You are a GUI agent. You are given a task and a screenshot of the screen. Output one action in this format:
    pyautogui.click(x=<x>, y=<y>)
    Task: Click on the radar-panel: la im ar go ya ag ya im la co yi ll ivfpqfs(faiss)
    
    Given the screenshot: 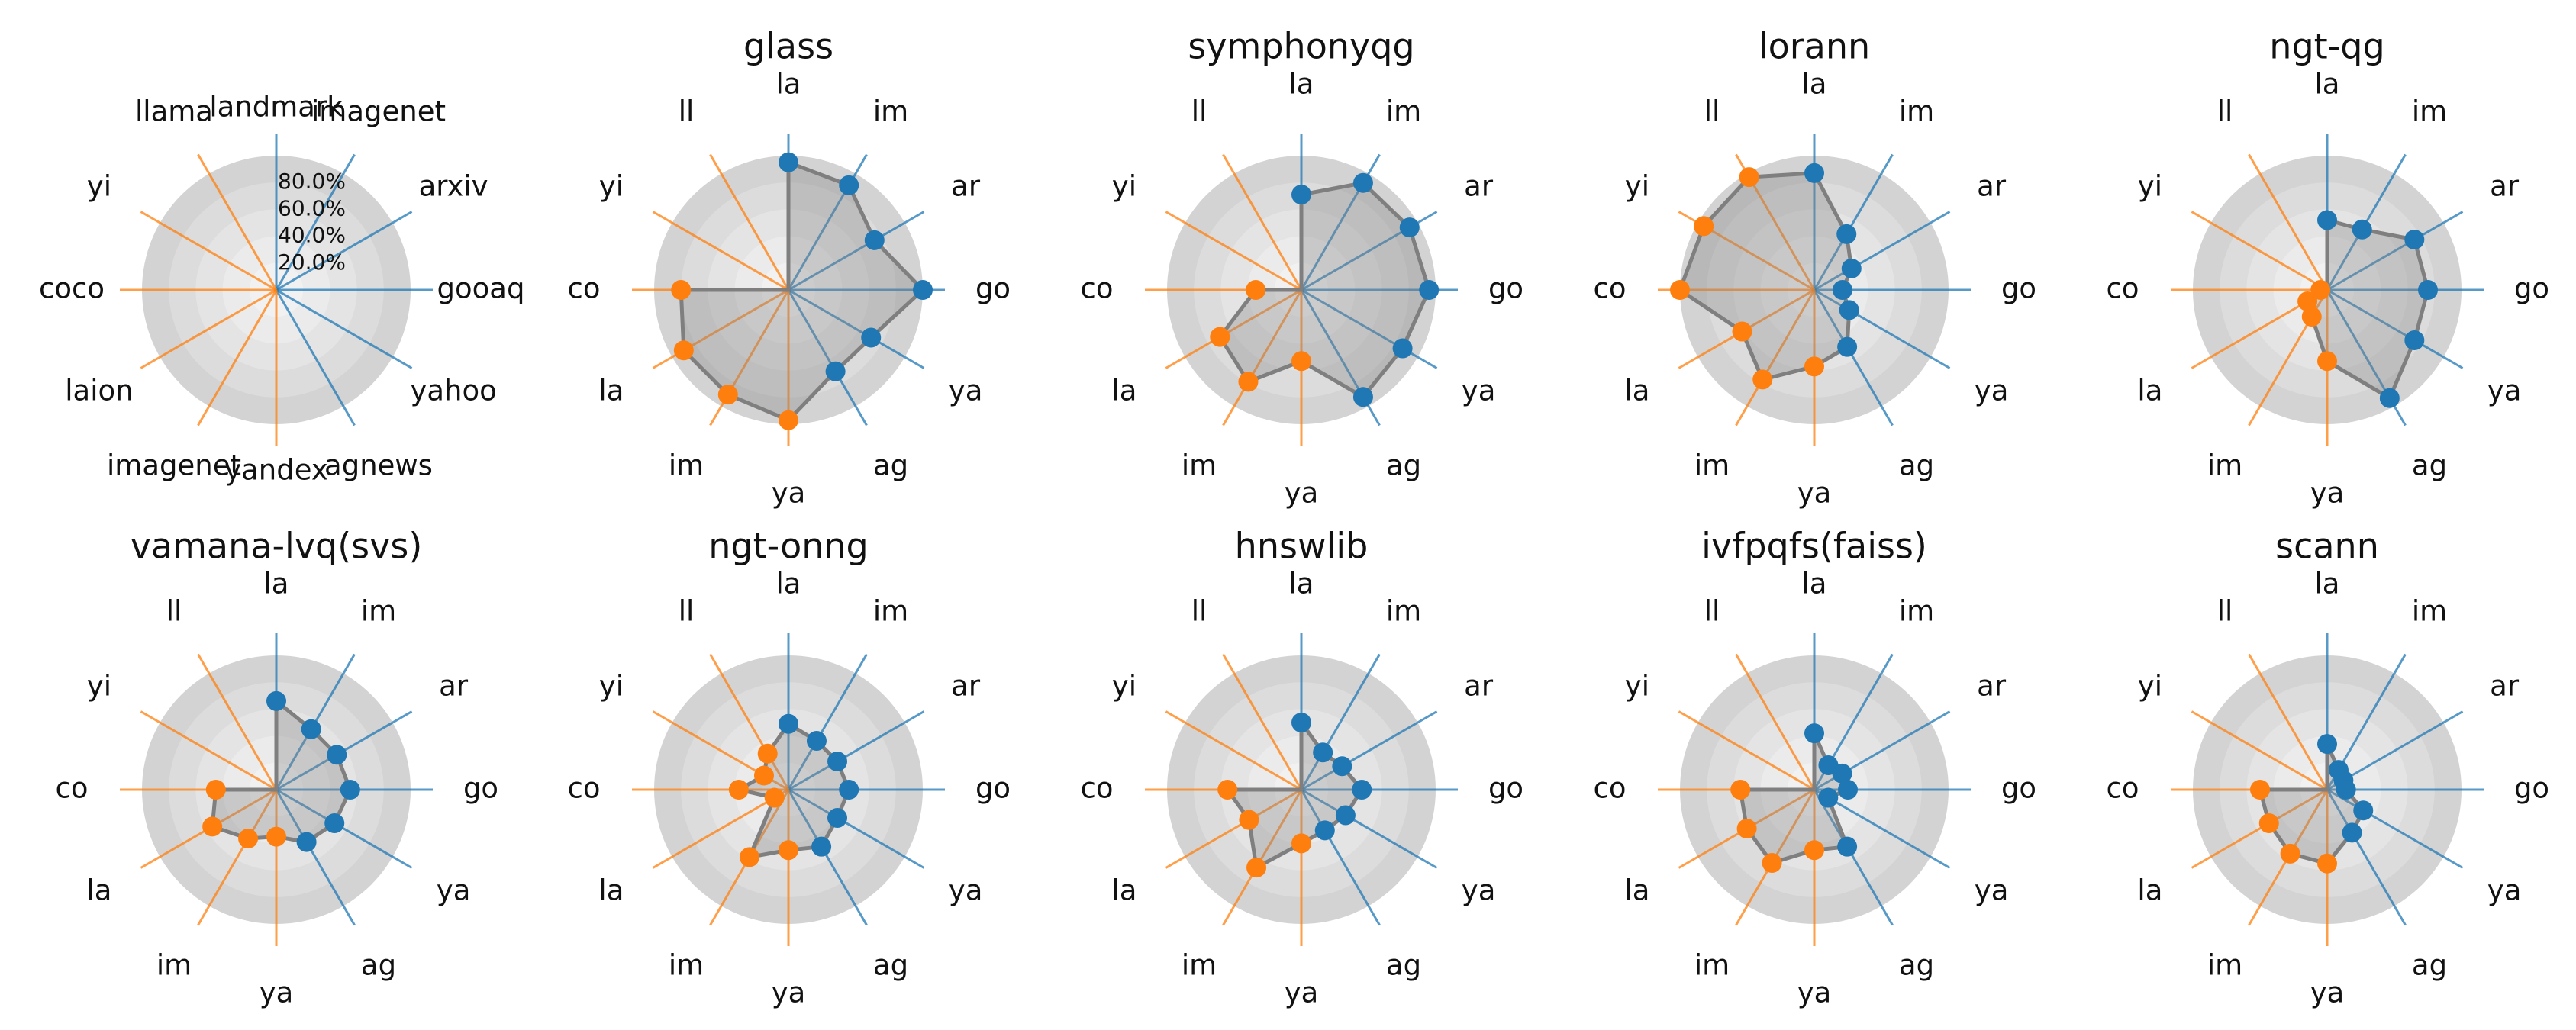 What is the action you would take?
    pyautogui.click(x=1816, y=767)
    